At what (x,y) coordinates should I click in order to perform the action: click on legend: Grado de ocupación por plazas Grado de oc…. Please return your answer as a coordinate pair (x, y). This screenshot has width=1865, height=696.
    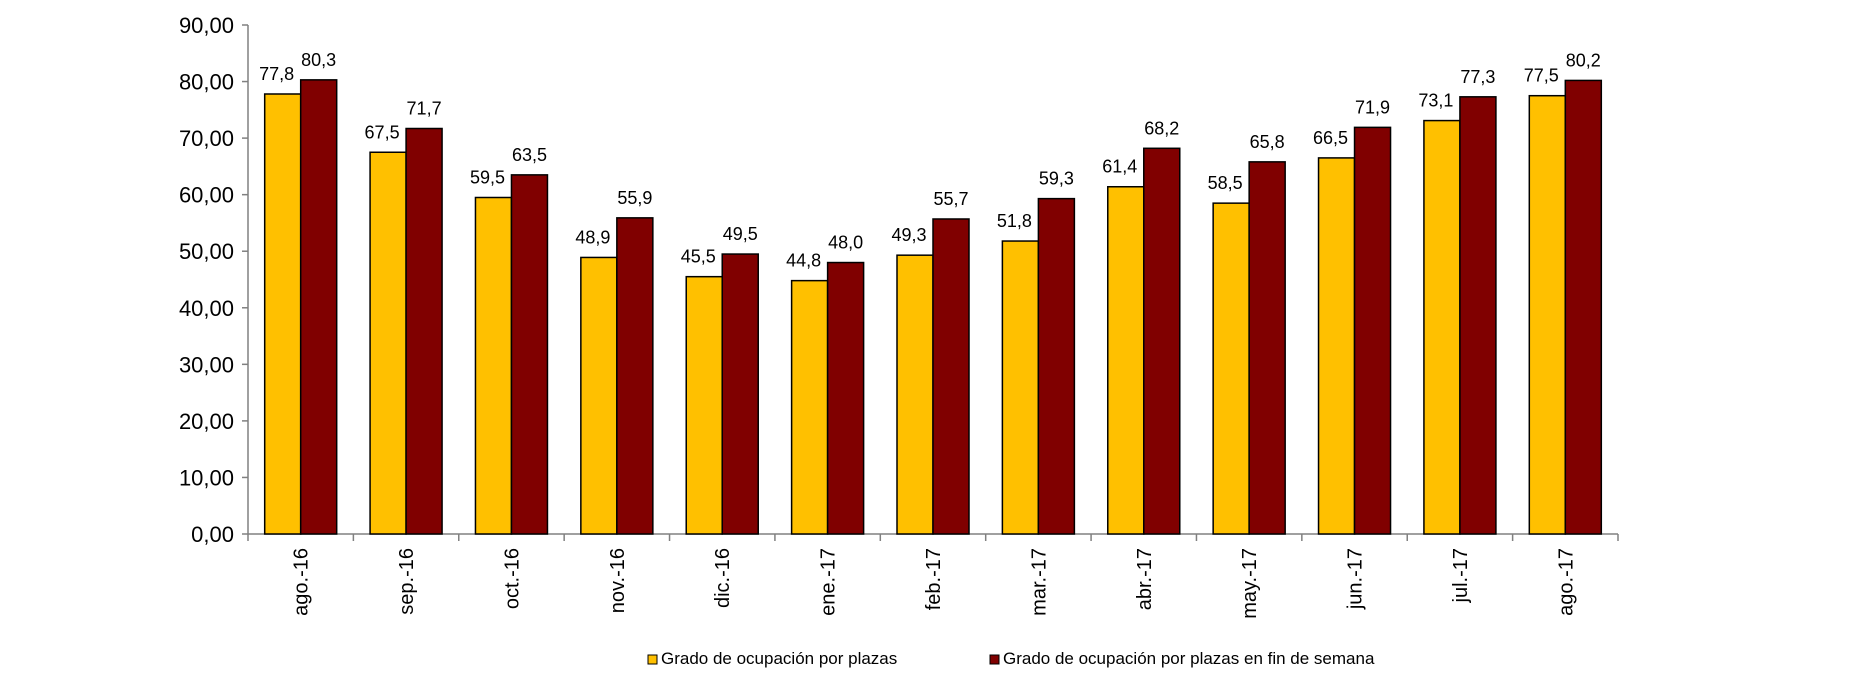
    Looking at the image, I should click on (1011, 658).